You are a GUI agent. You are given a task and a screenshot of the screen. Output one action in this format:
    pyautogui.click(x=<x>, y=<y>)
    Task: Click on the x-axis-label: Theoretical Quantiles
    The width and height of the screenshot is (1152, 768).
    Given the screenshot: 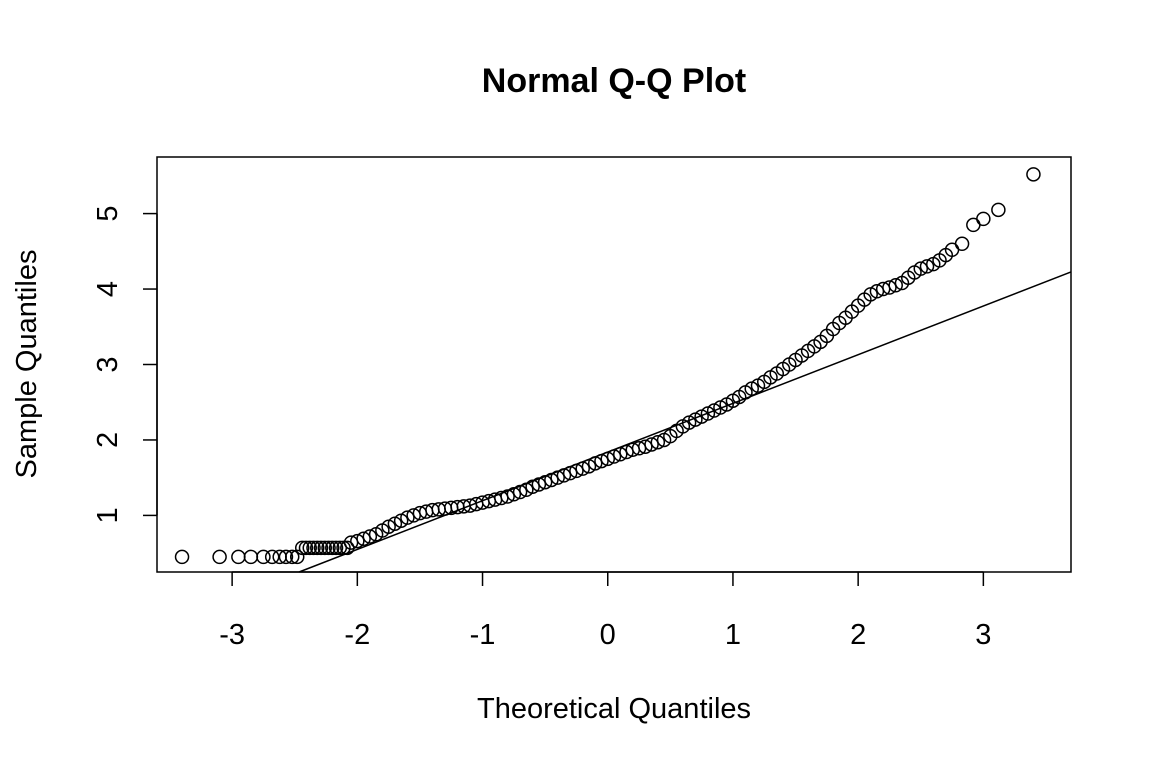 What is the action you would take?
    pyautogui.click(x=614, y=709)
    